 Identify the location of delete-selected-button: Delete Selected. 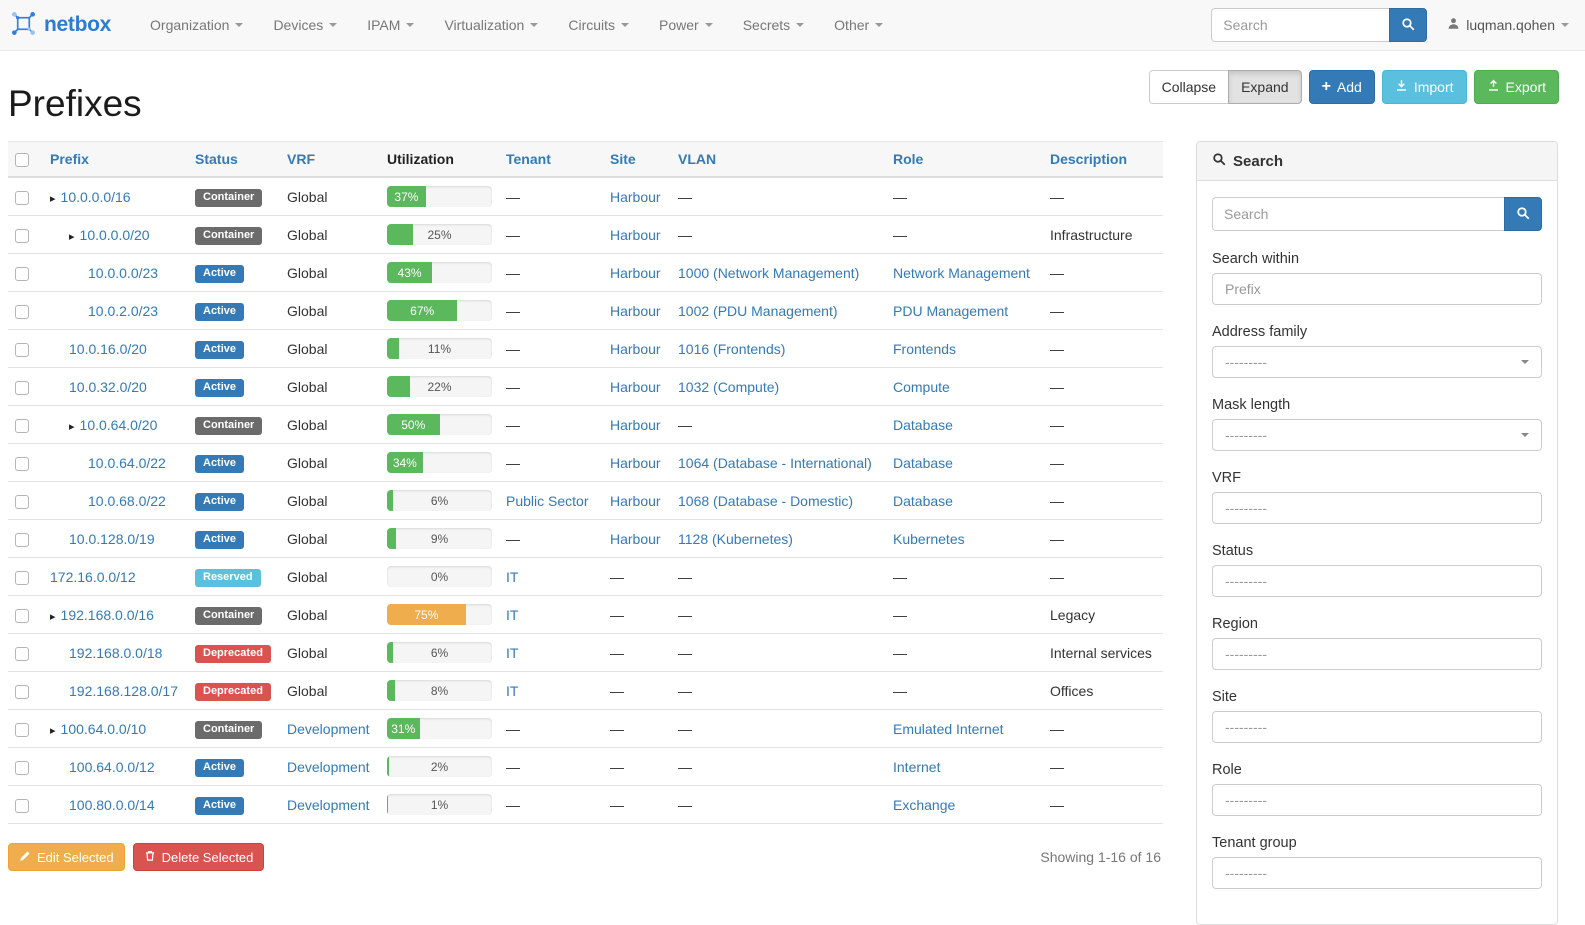
(198, 857).